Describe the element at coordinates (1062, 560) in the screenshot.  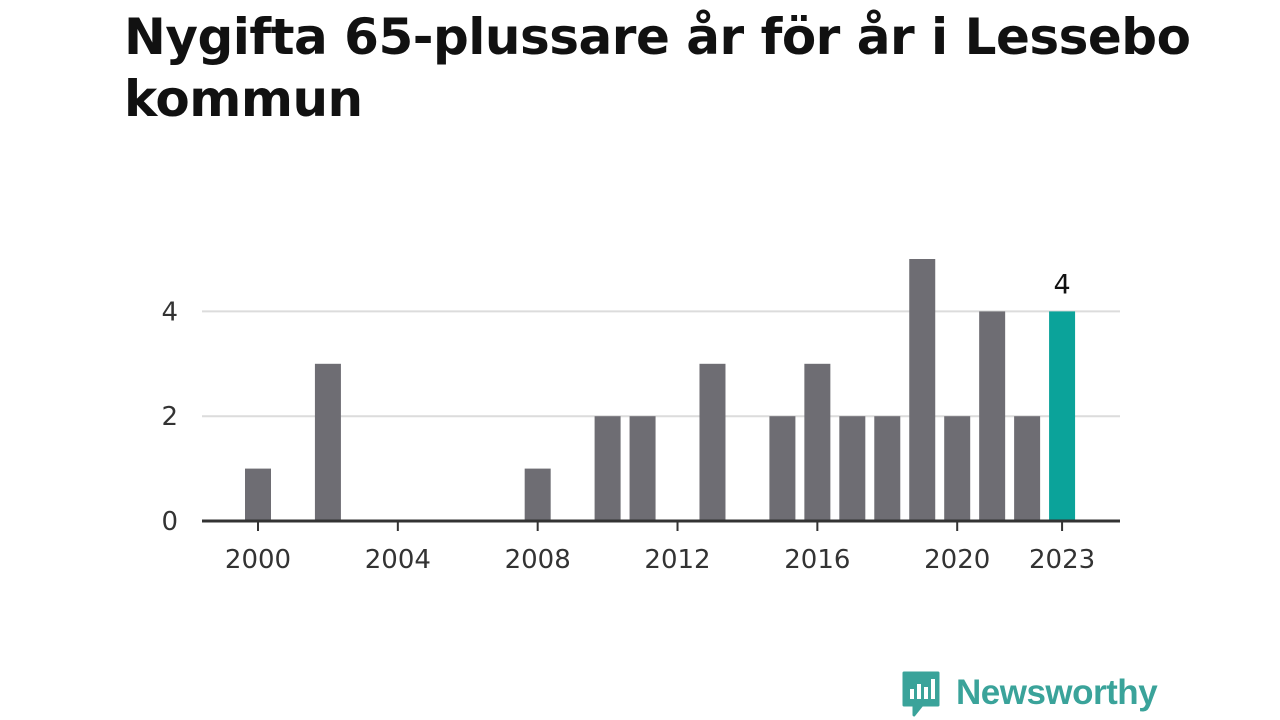
I see `x-tick-label: 2023` at that location.